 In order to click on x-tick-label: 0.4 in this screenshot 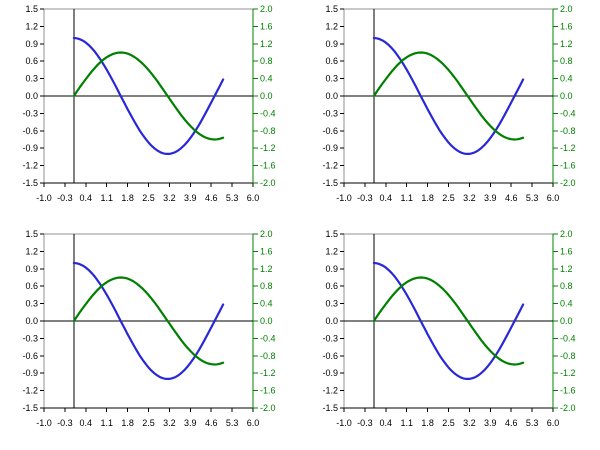, I will do `click(86, 198)`.